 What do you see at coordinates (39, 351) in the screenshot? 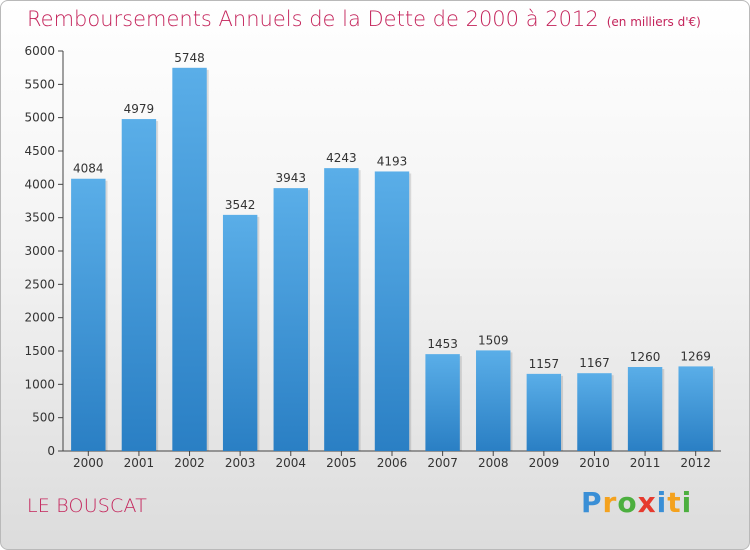
I see `y-tick-label: 1500` at bounding box center [39, 351].